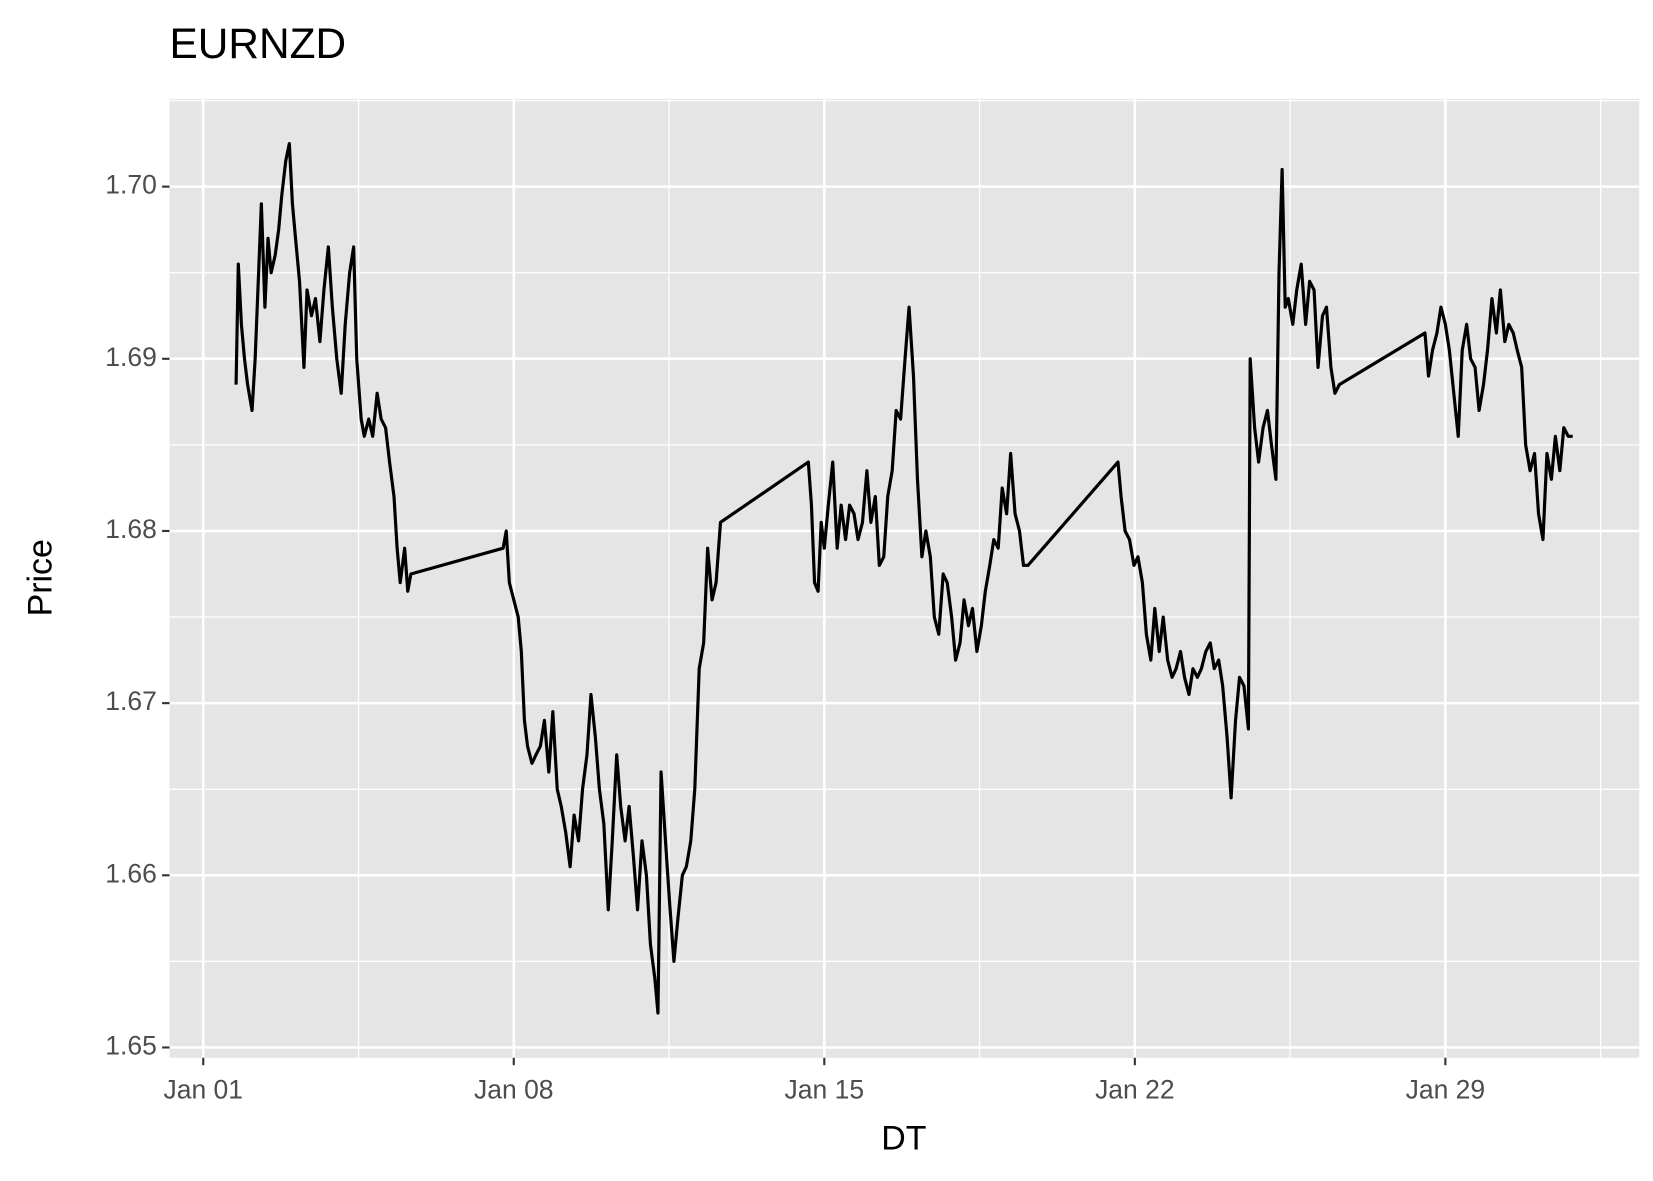  What do you see at coordinates (131, 529) in the screenshot?
I see `y-tick-label: 1.68` at bounding box center [131, 529].